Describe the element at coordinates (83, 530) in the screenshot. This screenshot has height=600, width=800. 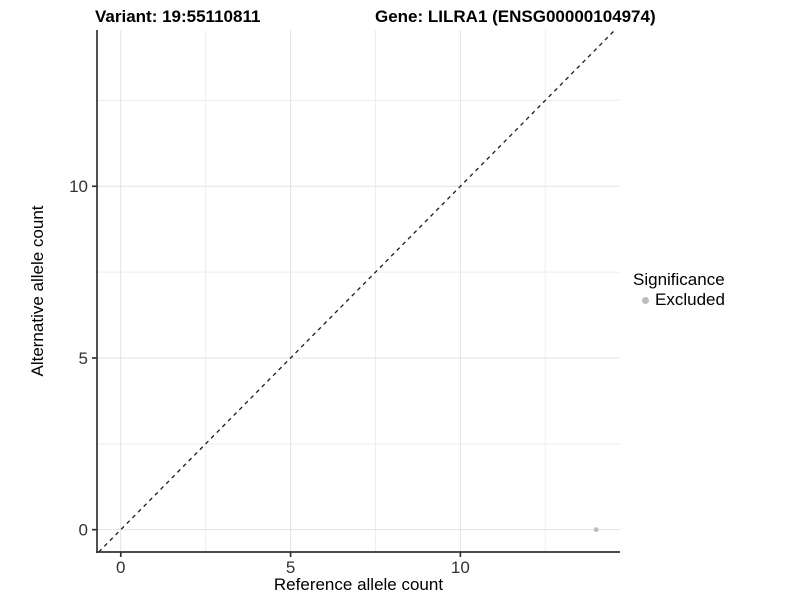
I see `y-tick-label: 0` at that location.